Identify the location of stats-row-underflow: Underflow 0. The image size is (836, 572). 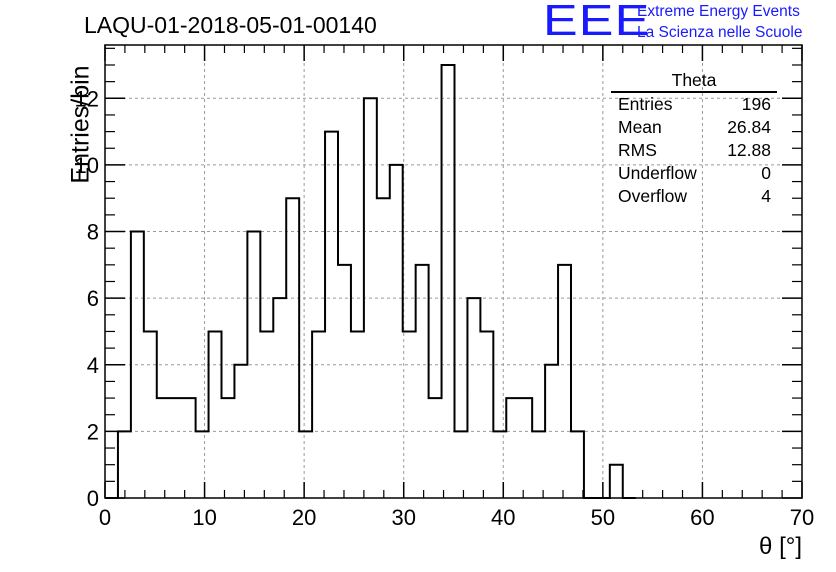
(694, 173).